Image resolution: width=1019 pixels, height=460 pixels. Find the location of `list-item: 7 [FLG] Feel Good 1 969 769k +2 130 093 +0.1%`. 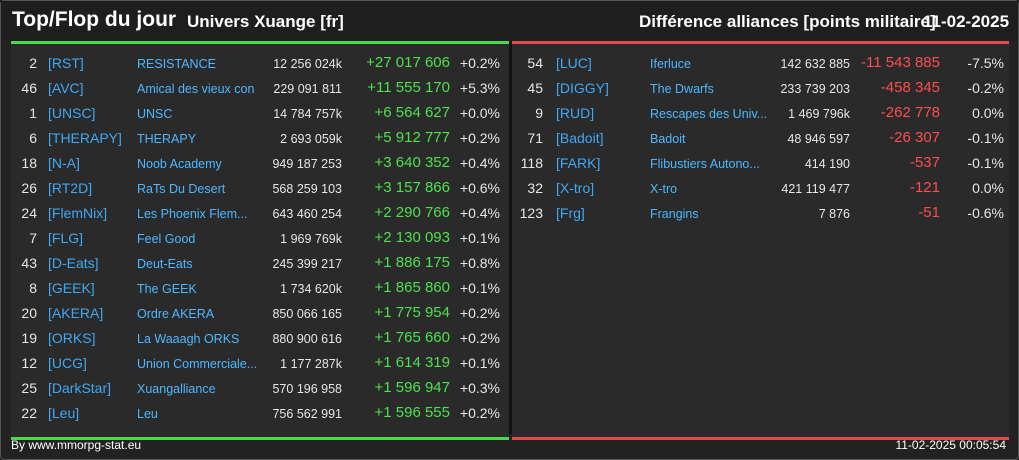

list-item: 7 [FLG] Feel Good 1 969 769k +2 130 093 +0.1% is located at coordinates (260, 238).